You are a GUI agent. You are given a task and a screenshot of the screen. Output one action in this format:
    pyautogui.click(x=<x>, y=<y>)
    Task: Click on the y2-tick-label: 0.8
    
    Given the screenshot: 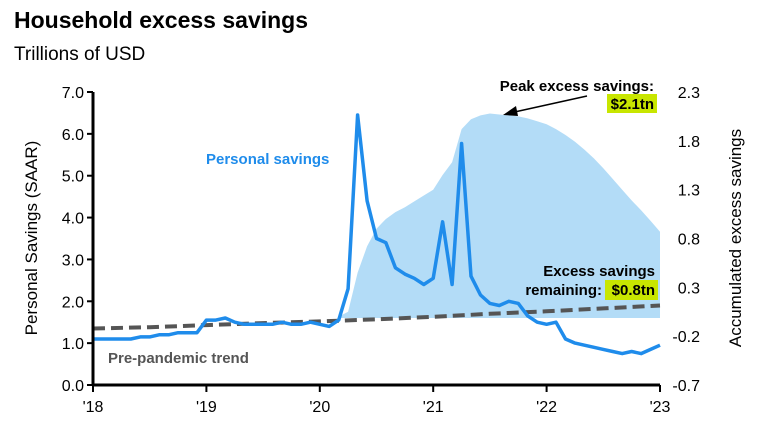 What is the action you would take?
    pyautogui.click(x=689, y=240)
    